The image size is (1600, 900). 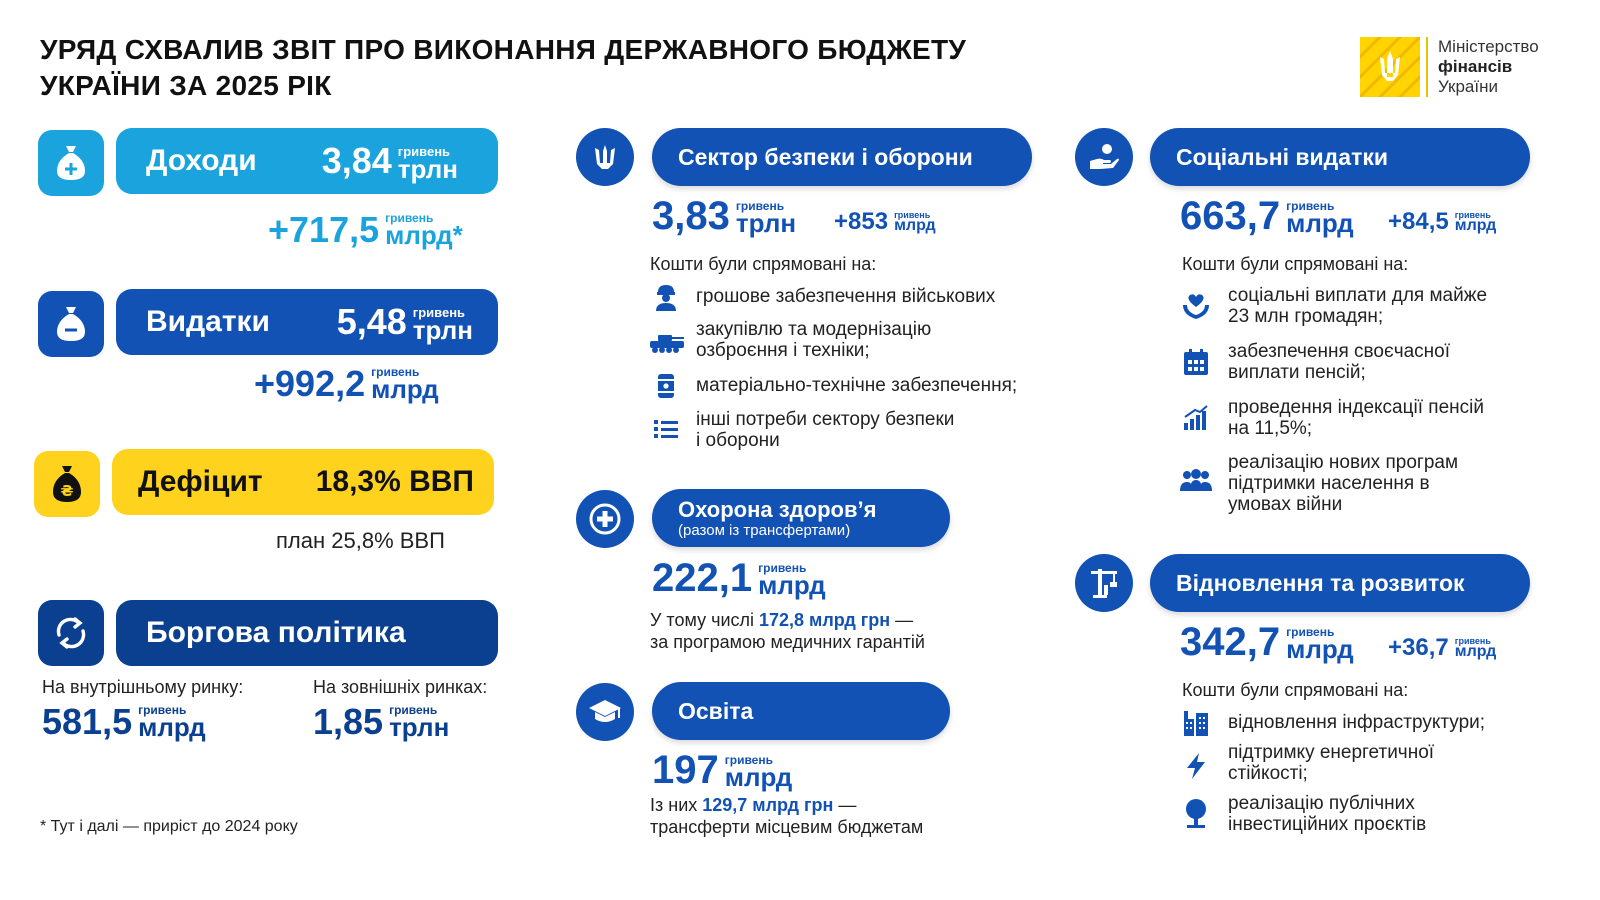 I want to click on deficit-value: 18,3% ВВП, so click(x=394, y=481).